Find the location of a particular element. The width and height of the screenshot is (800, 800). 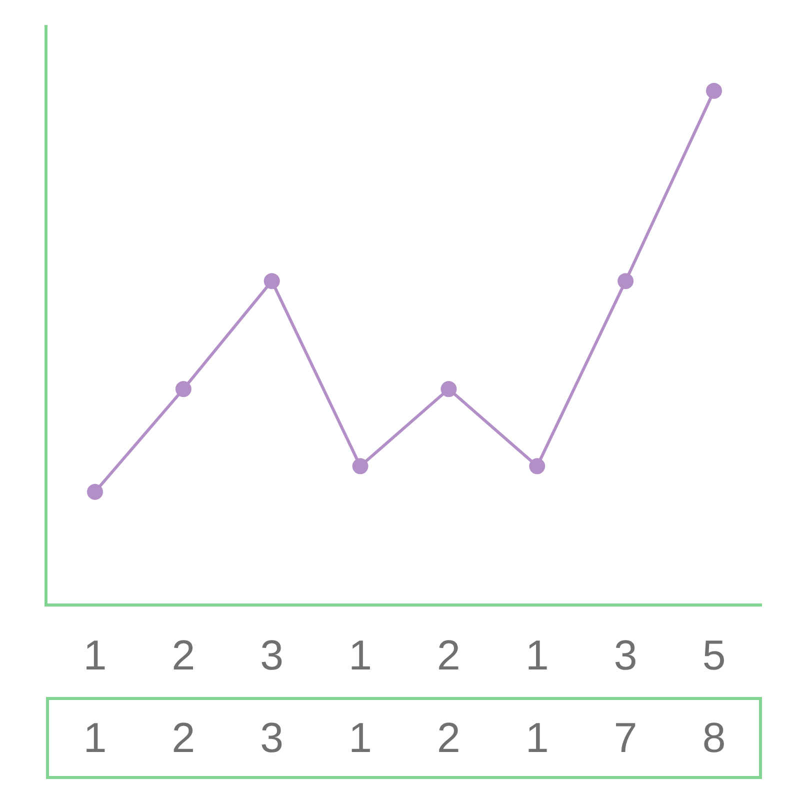

text: 3 is located at coordinates (272, 738).